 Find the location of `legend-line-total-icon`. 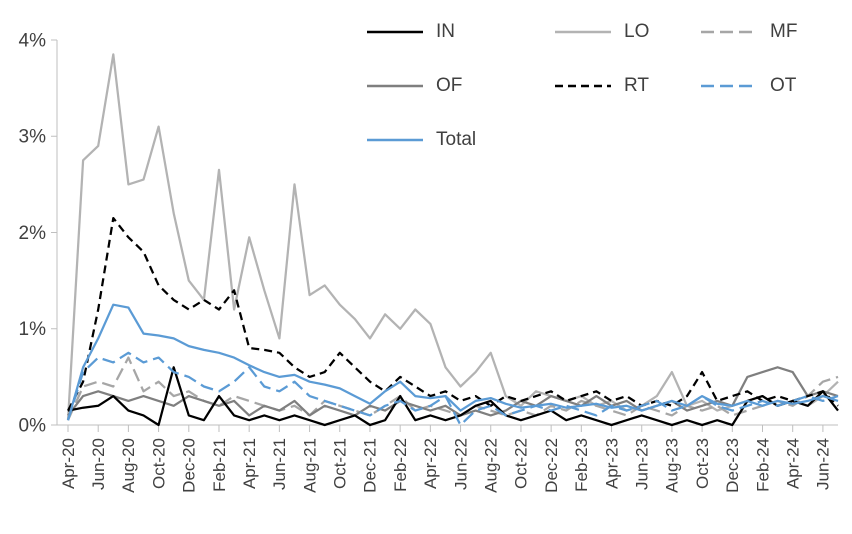

legend-line-total-icon is located at coordinates (395, 139).